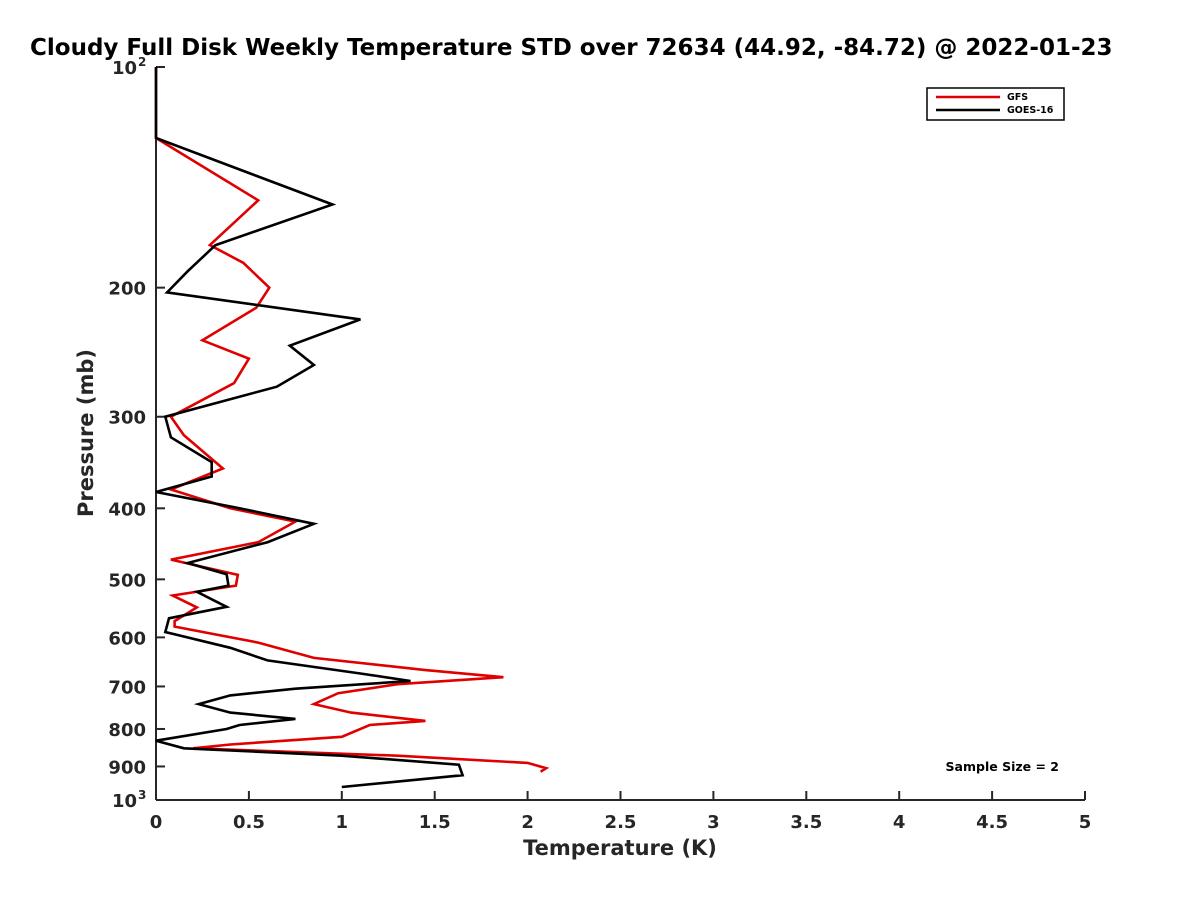 The height and width of the screenshot is (900, 1200). Describe the element at coordinates (249, 822) in the screenshot. I see `x-tick-label: 0.5` at that location.